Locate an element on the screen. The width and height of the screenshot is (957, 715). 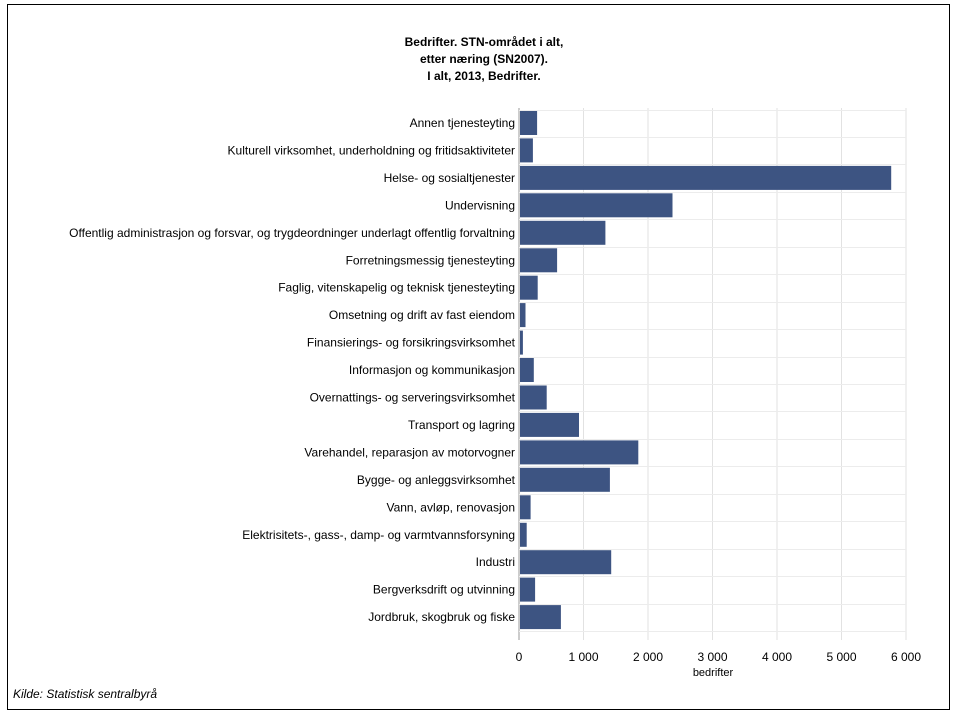
category-label: Bergverksdrift og utvinning is located at coordinates (444, 590).